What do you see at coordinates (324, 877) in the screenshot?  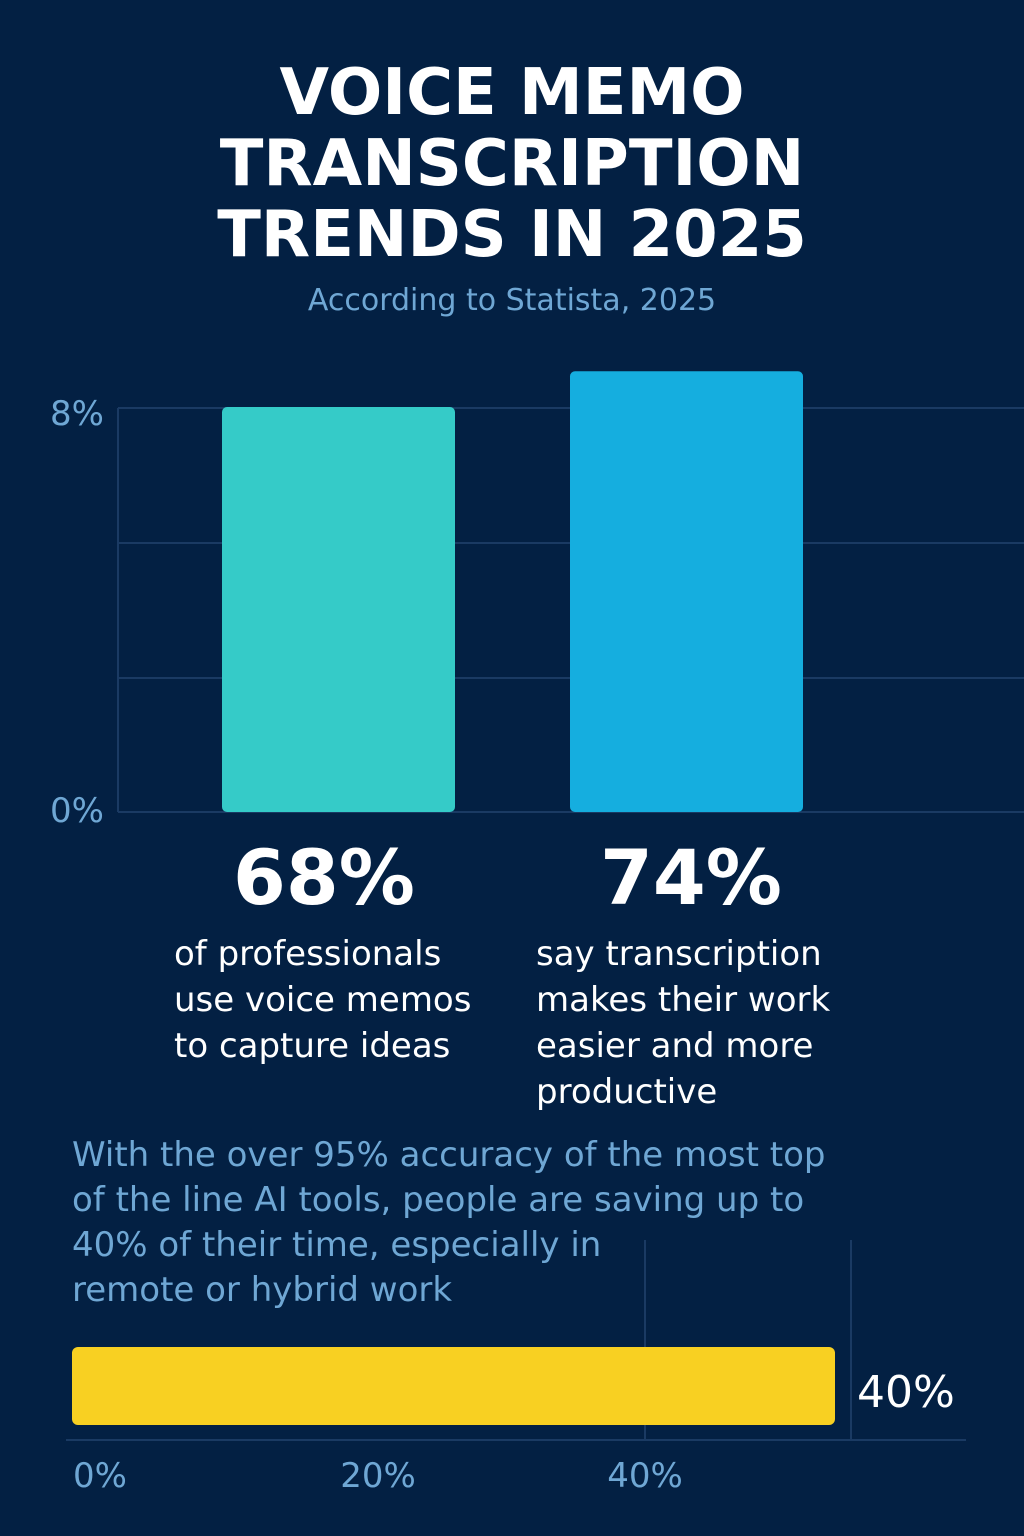 I see `stat-value: 68%` at bounding box center [324, 877].